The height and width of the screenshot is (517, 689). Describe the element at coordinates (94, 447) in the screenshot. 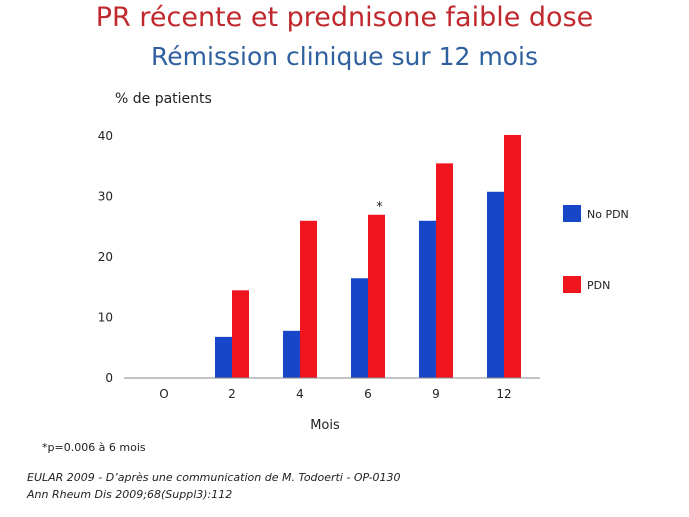

I see `footnote: *p=0.006 à 6 mois` at that location.